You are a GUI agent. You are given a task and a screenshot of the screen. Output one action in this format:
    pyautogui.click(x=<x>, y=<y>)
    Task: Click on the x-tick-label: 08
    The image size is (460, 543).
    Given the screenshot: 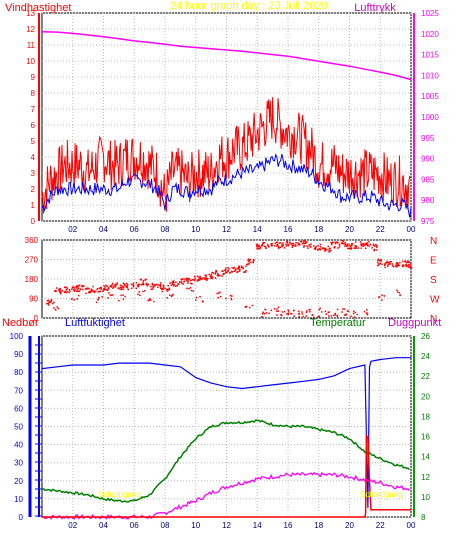 What is the action you would take?
    pyautogui.click(x=165, y=525)
    